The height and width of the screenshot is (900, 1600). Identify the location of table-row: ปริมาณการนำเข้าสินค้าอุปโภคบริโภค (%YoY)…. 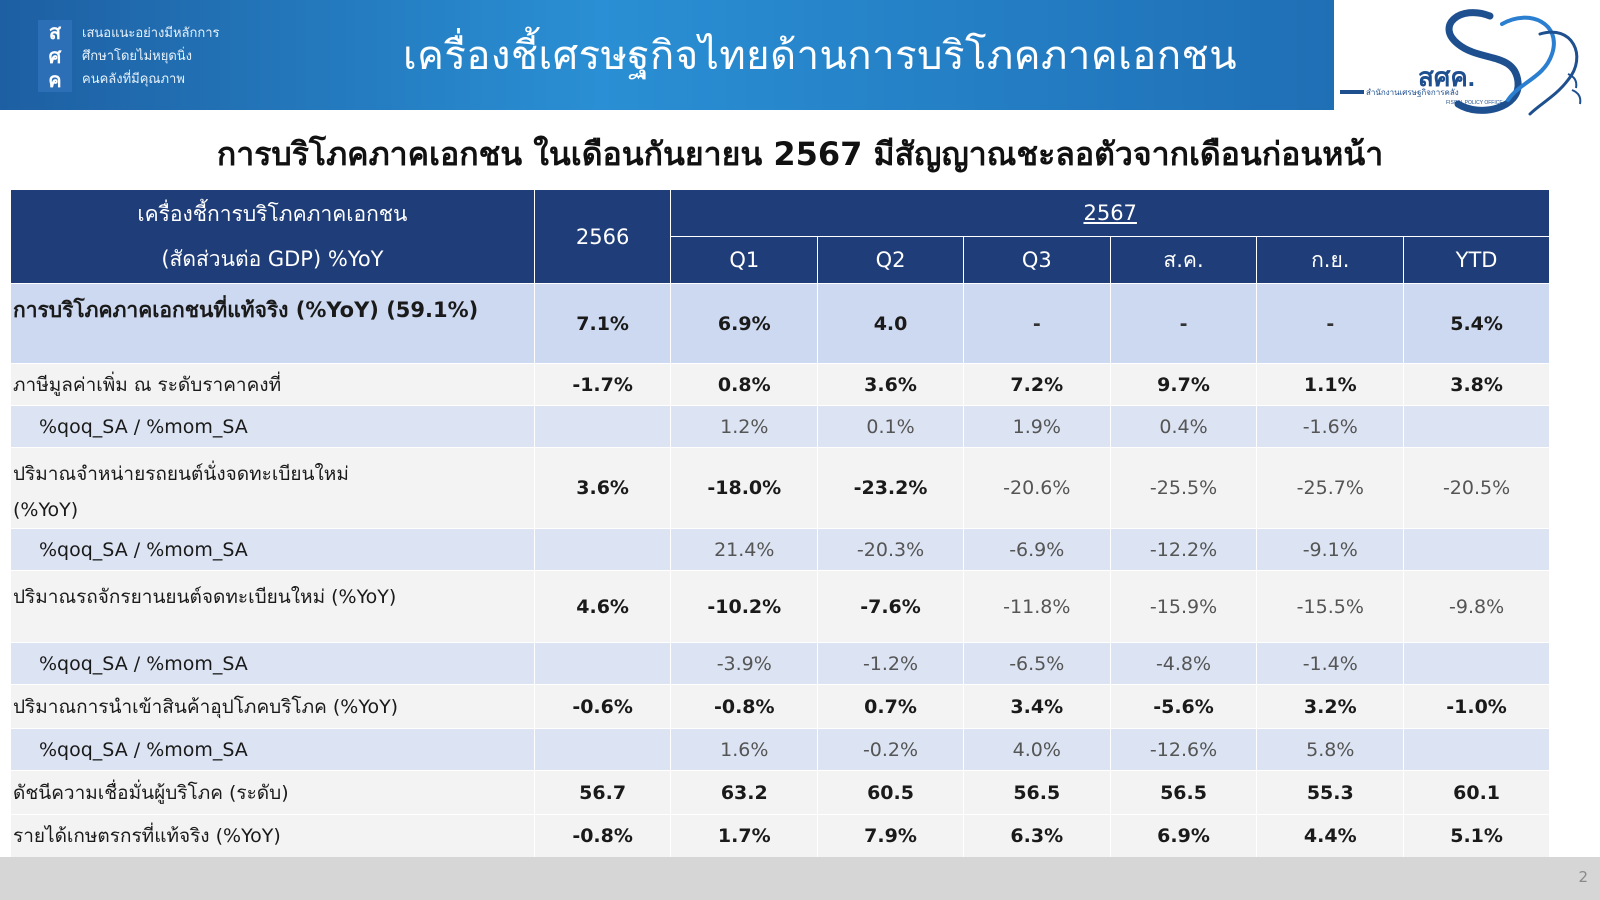
(780, 706).